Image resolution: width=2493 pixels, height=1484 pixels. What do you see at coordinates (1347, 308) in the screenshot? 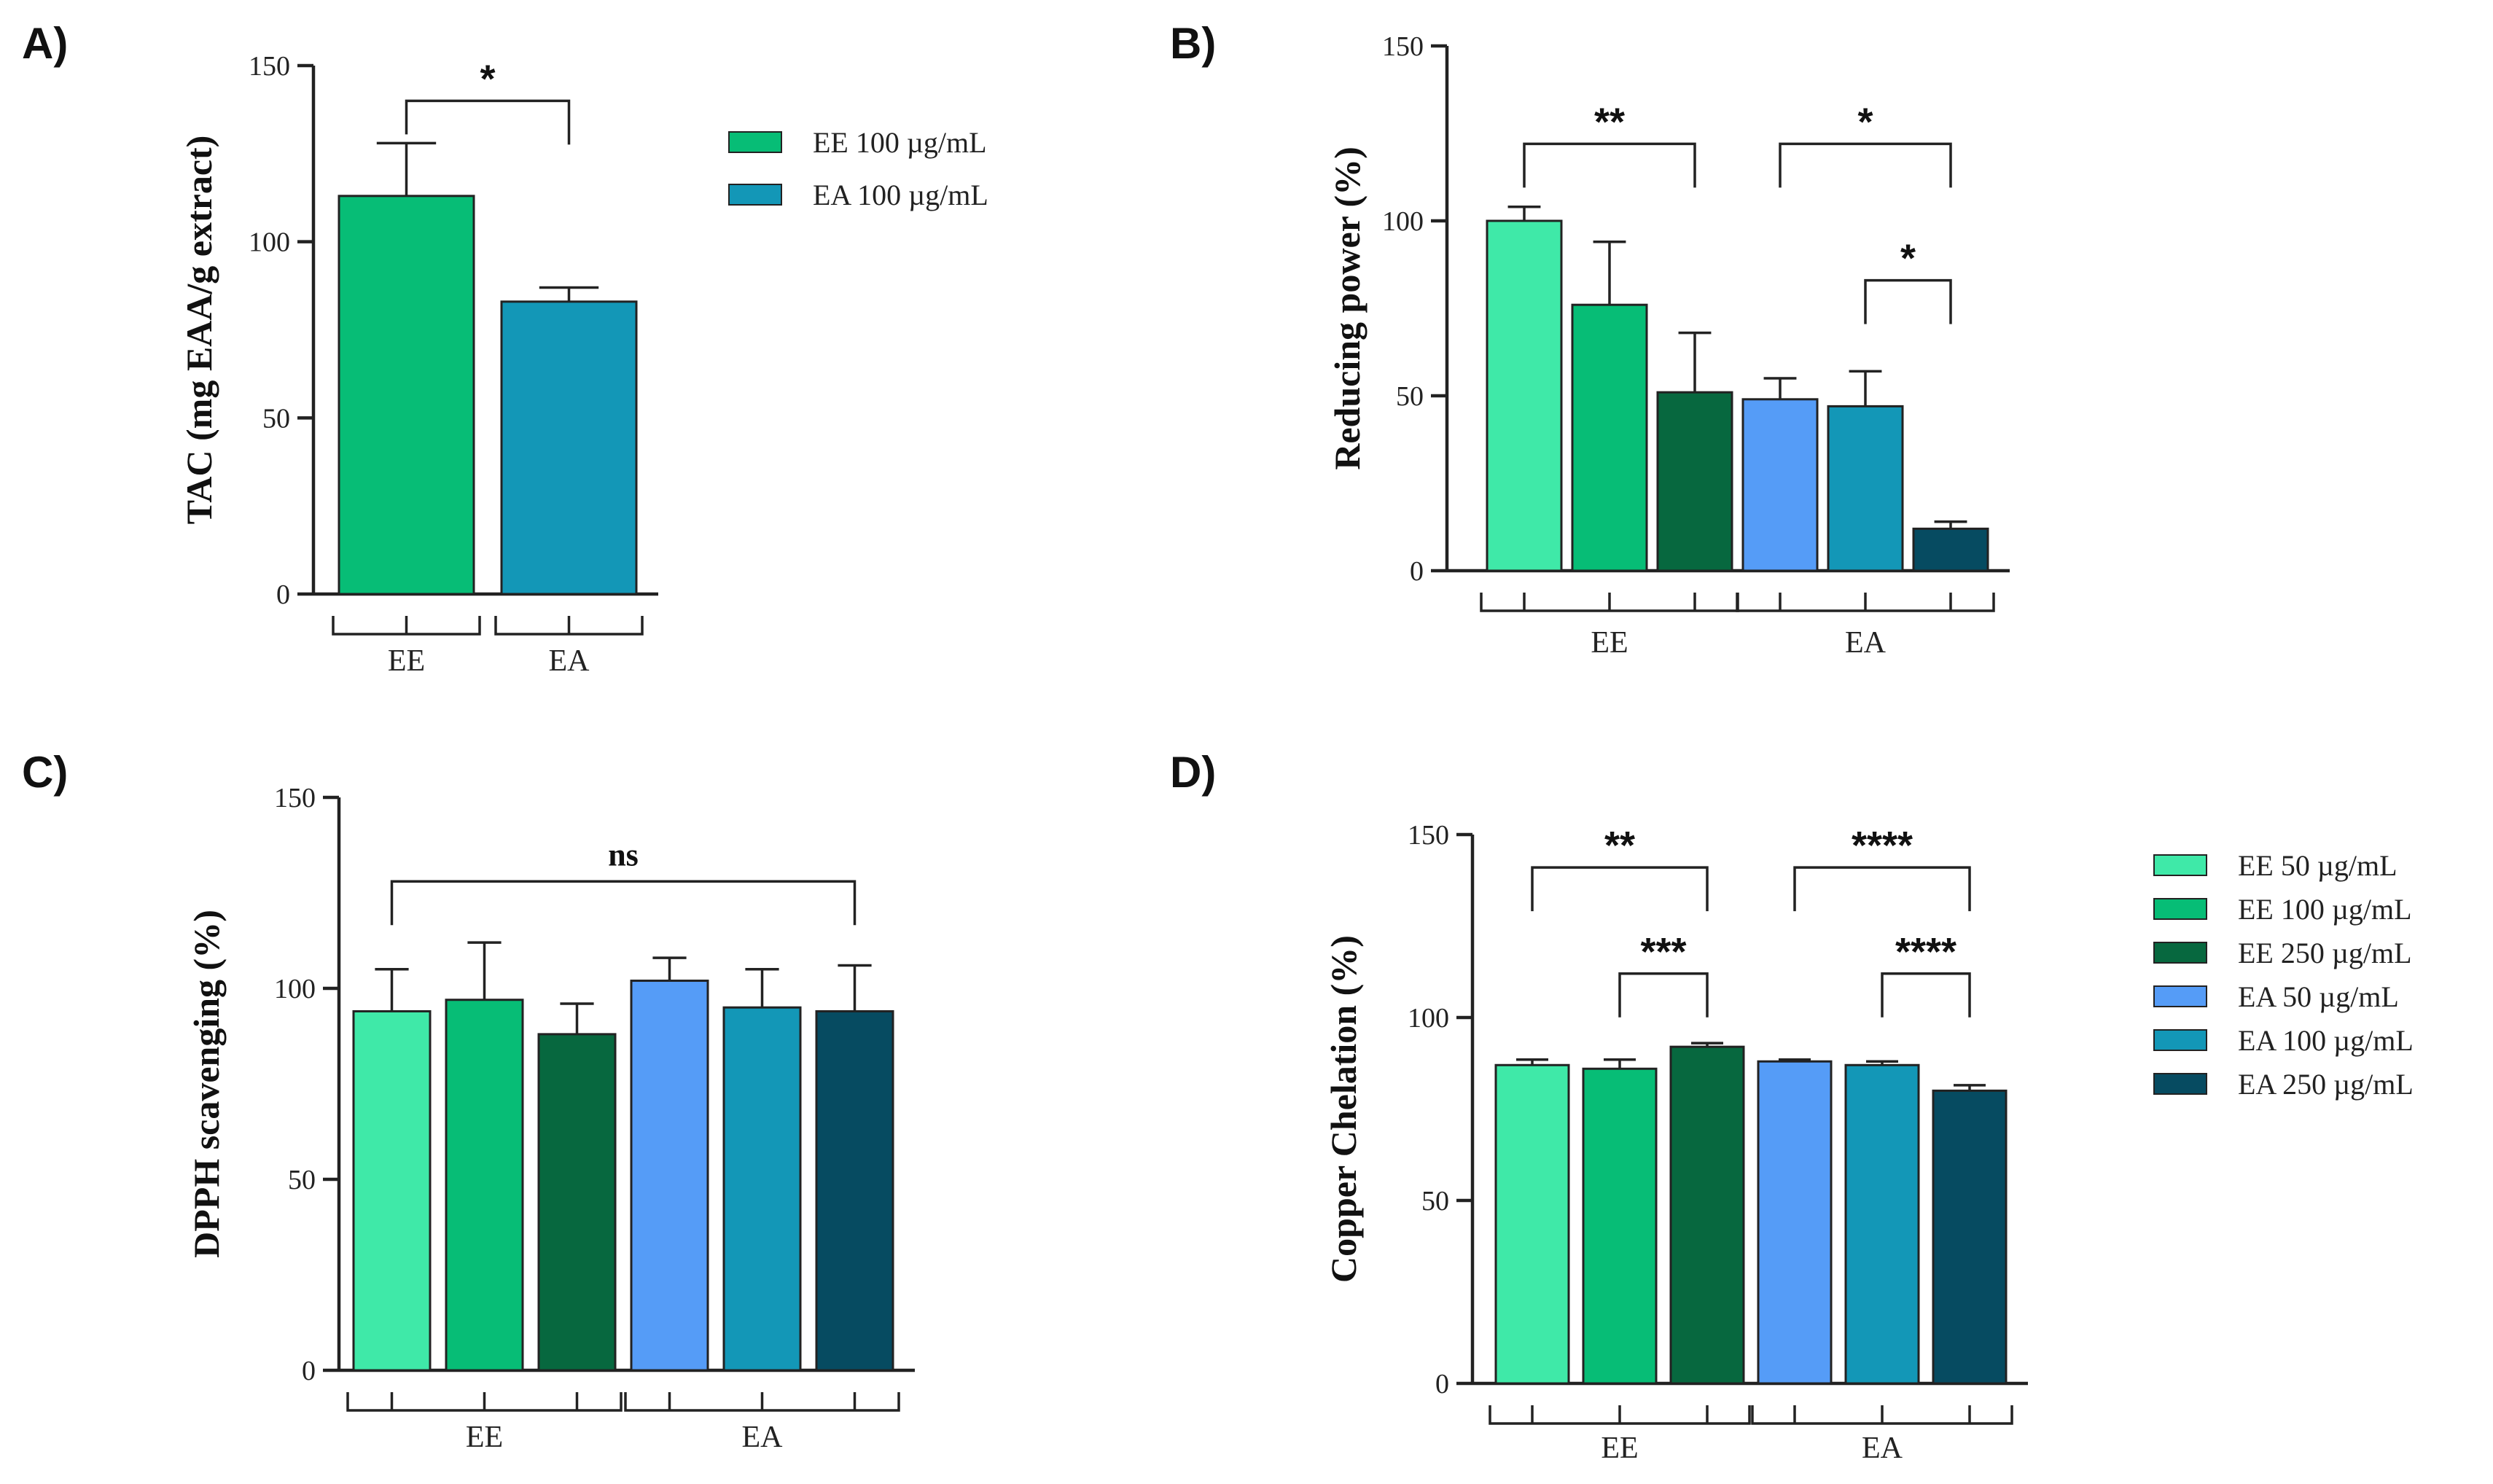
I see `y-axis-title: Reducing power (%)` at bounding box center [1347, 308].